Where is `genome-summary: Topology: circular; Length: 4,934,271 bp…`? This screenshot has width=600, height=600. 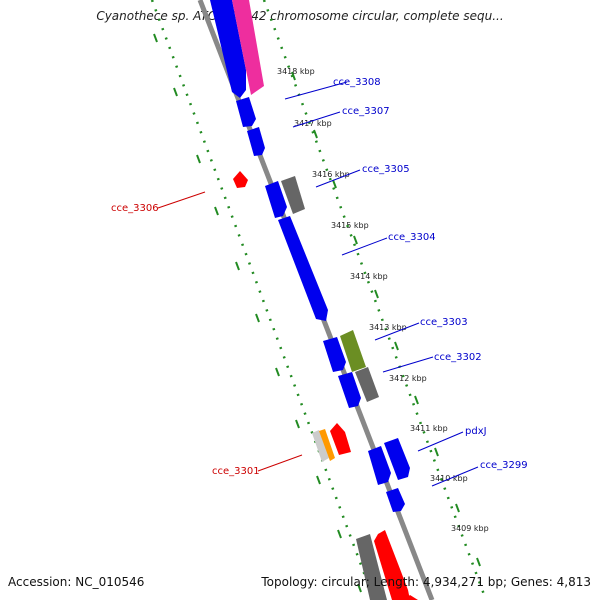 genome-summary: Topology: circular; Length: 4,934,271 bp… is located at coordinates (426, 582).